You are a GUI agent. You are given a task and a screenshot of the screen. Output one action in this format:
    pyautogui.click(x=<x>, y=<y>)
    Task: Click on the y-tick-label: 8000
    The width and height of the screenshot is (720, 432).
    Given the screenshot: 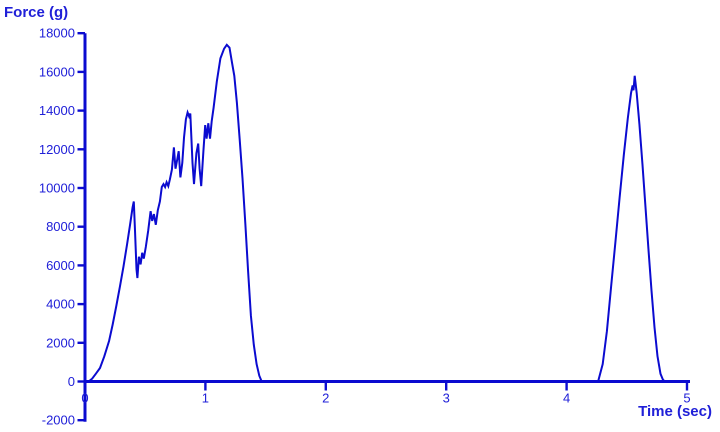 What is the action you would take?
    pyautogui.click(x=60, y=226)
    